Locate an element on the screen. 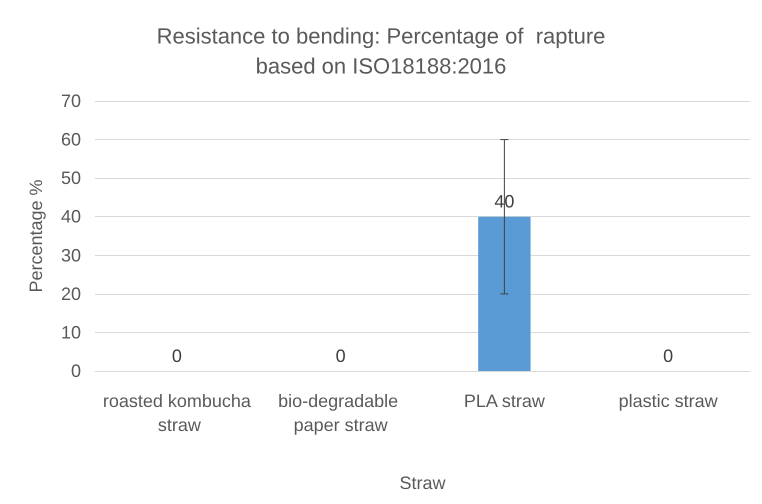 This screenshot has height=504, width=762. y-tick-label: 60 is located at coordinates (70, 140).